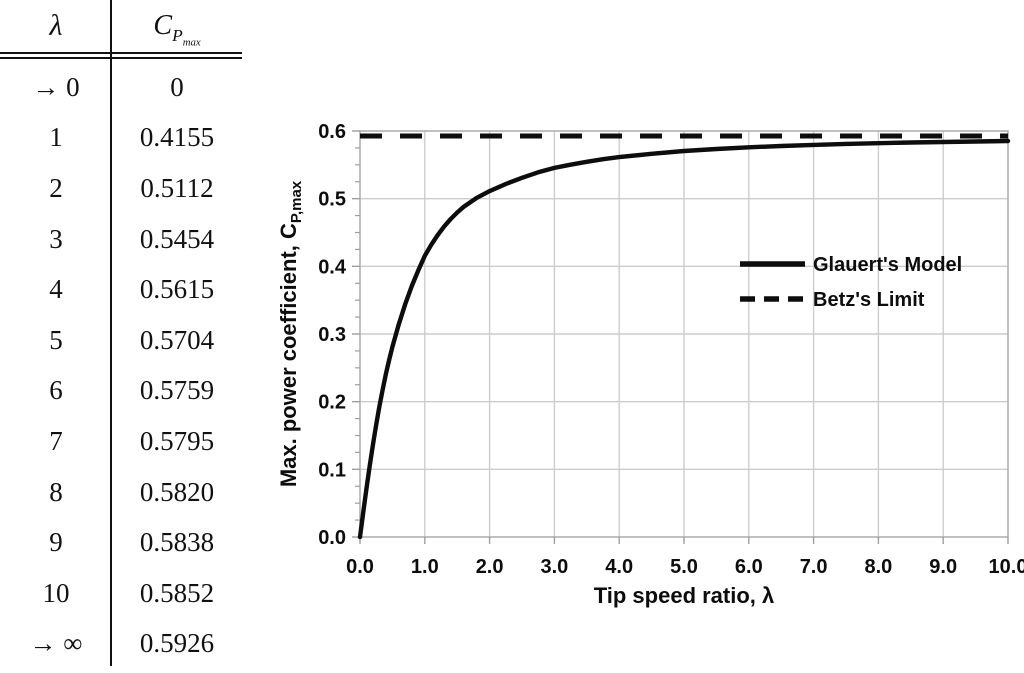  Describe the element at coordinates (56, 86) in the screenshot. I see `lambda-value: → 0` at that location.